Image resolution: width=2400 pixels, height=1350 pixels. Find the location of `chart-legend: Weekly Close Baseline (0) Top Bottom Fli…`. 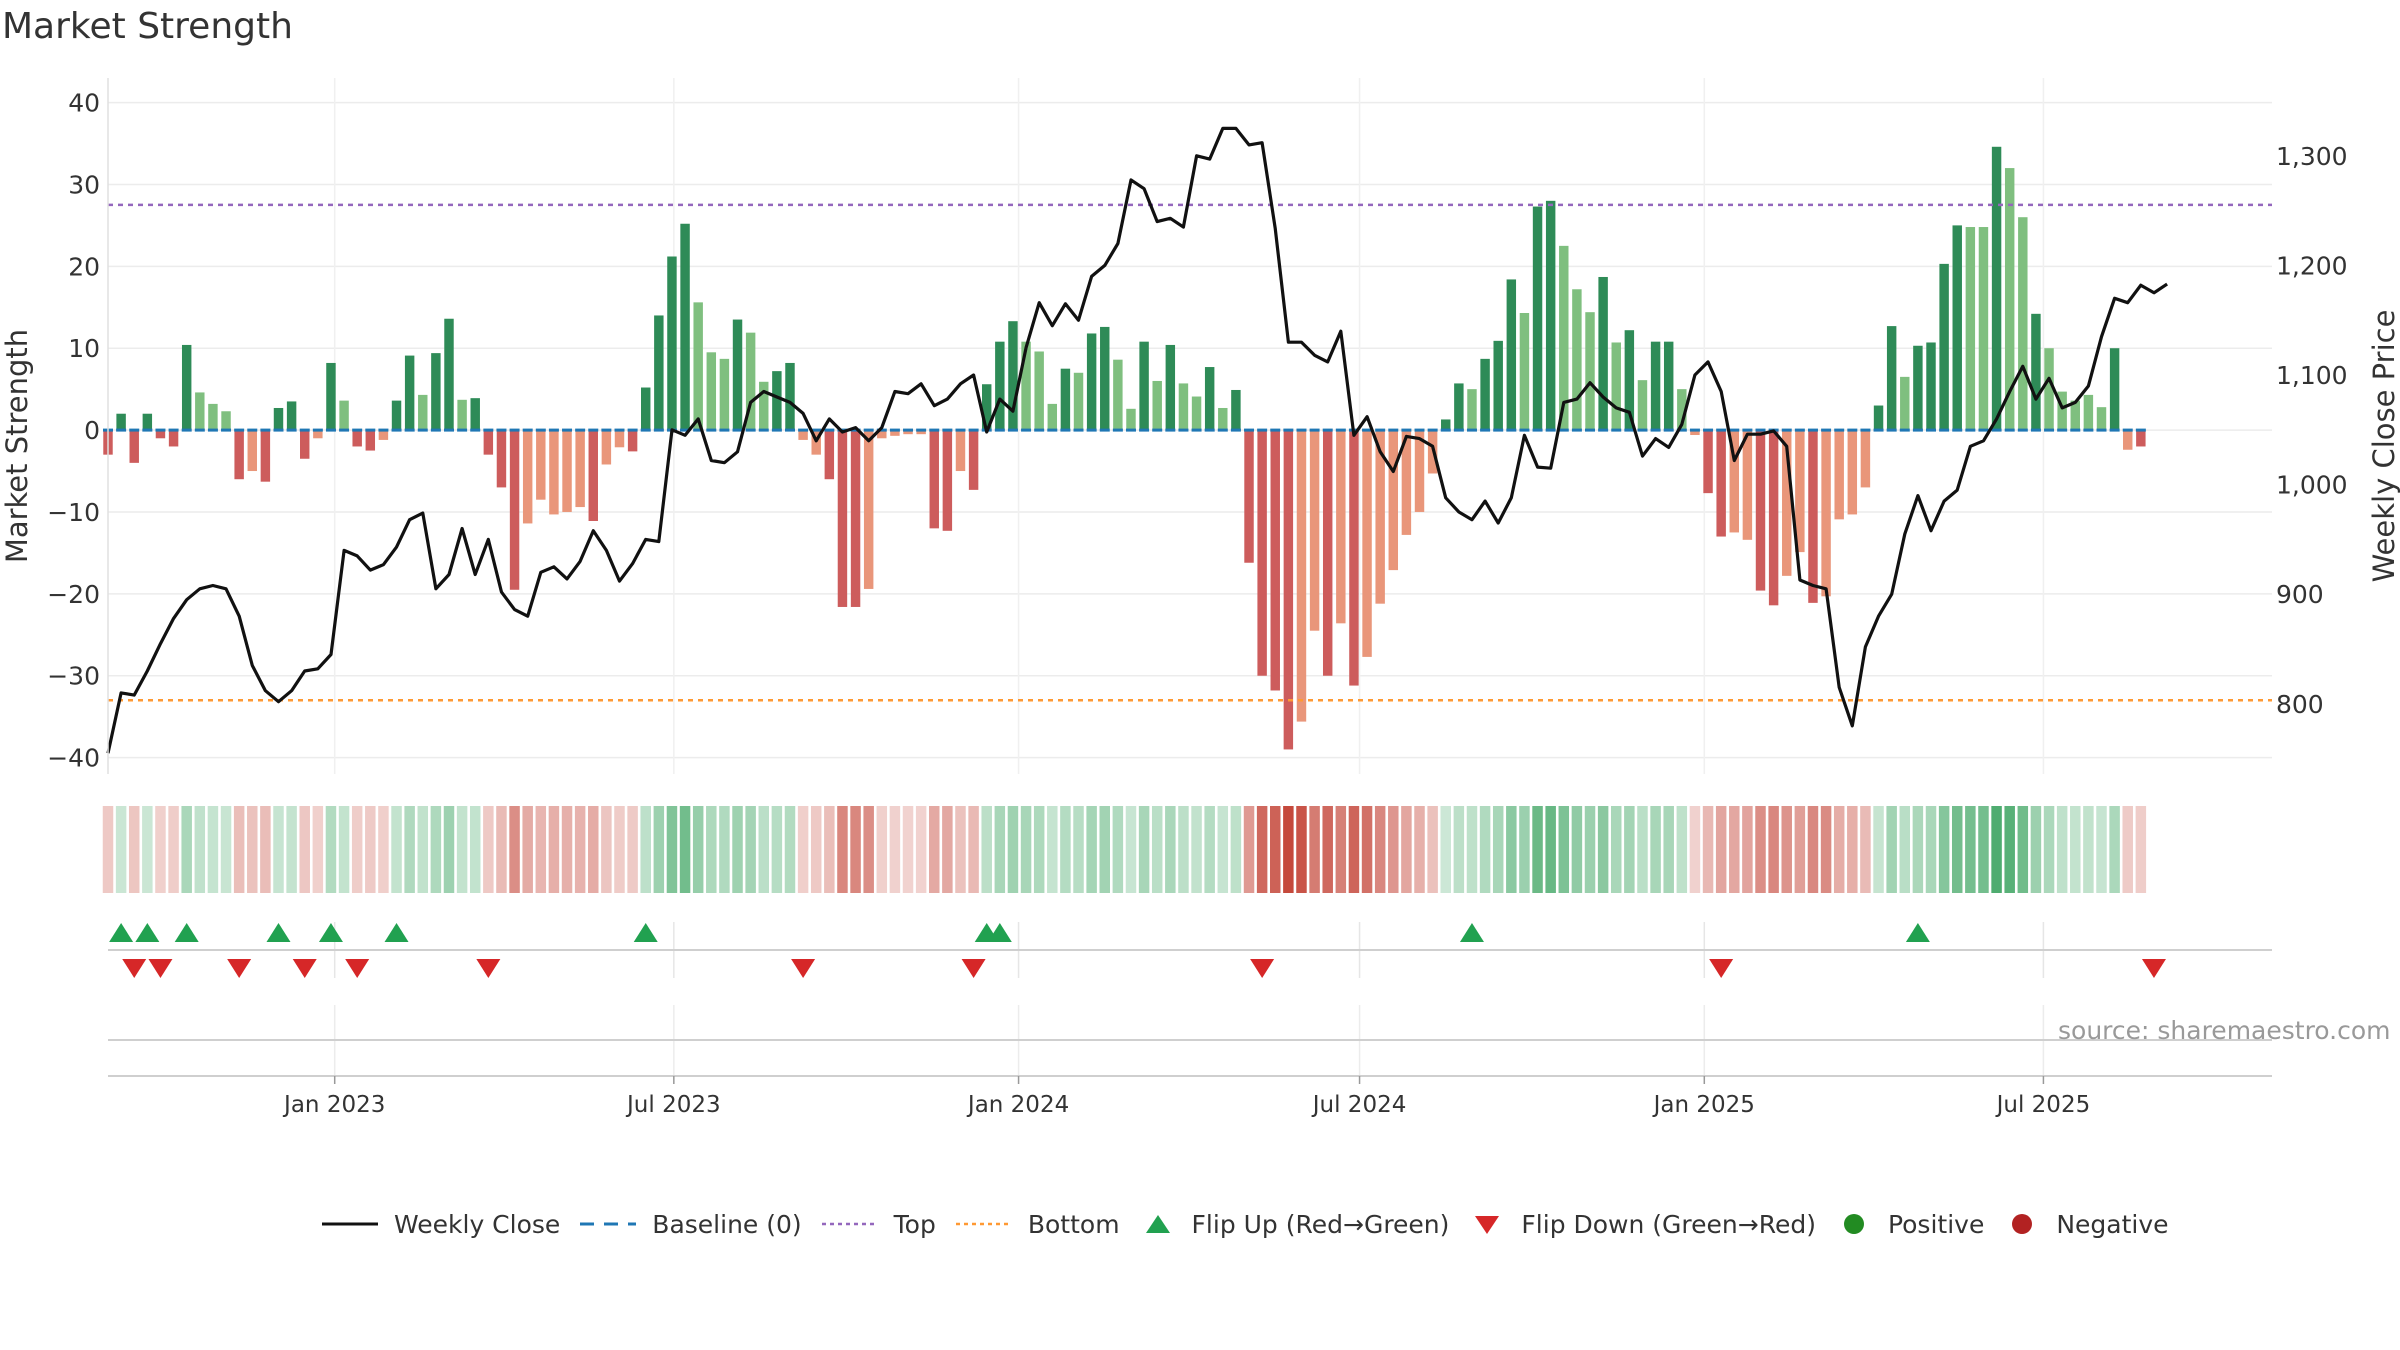

chart-legend: Weekly Close Baseline (0) Top Bottom Fli… is located at coordinates (1253, 1224).